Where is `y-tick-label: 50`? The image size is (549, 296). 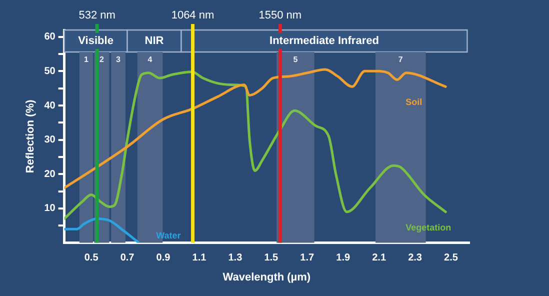
y-tick-label: 50 is located at coordinates (50, 71).